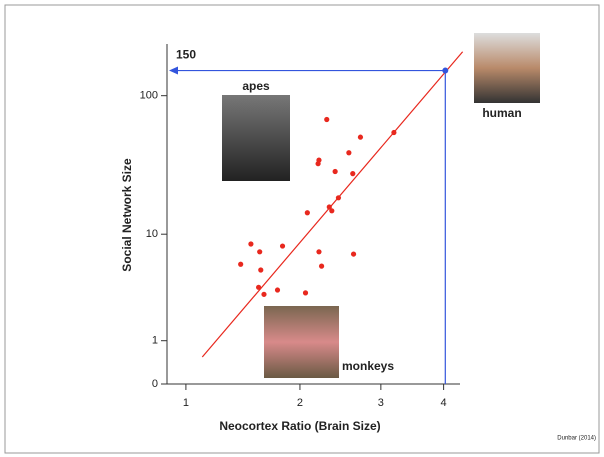 Image resolution: width=604 pixels, height=457 pixels. Describe the element at coordinates (381, 403) in the screenshot. I see `x-tick-label: 3` at that location.